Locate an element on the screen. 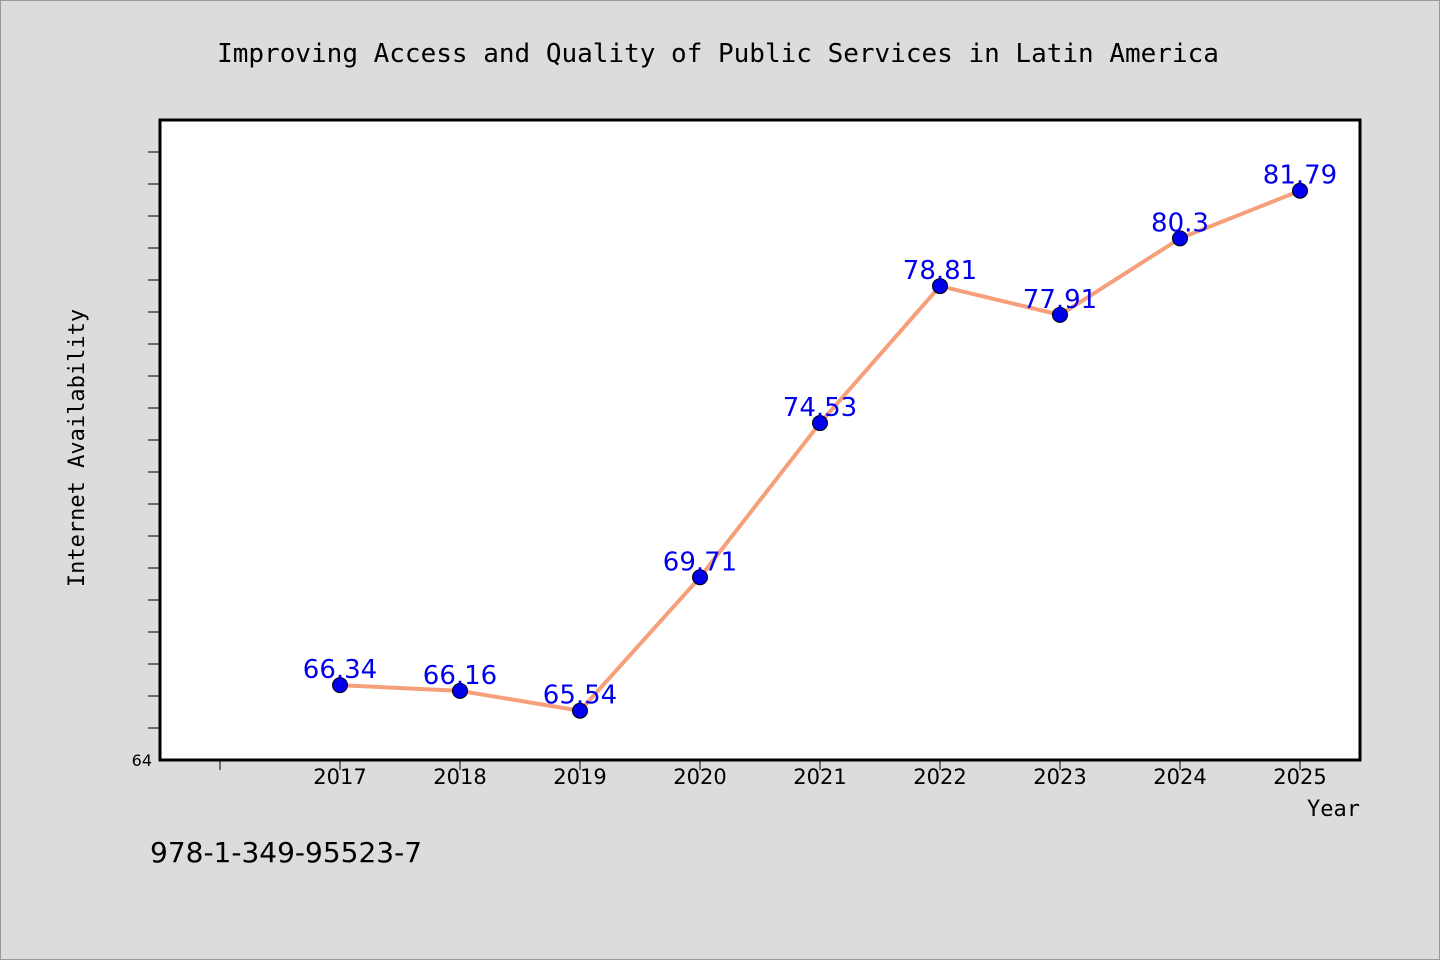 The height and width of the screenshot is (960, 1440). x-tick-label: 2021 is located at coordinates (819, 777).